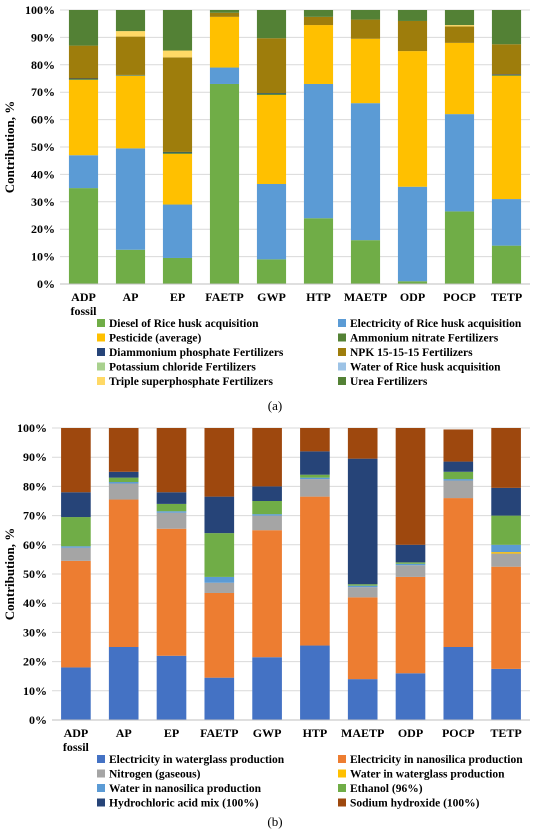 This screenshot has height=835, width=550. Describe the element at coordinates (43, 120) in the screenshot. I see `y-tick-label-a-6: 60%` at that location.